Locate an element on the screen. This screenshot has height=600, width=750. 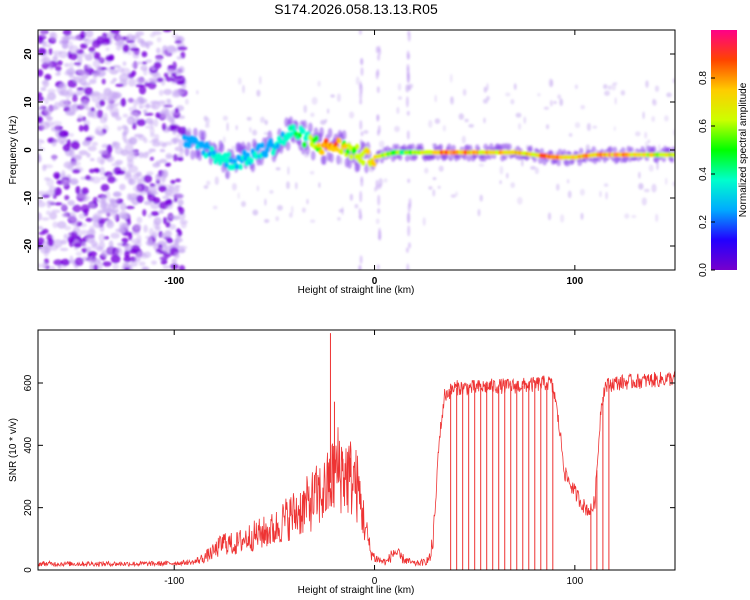
bottom-y-tick-label: 0 is located at coordinates (28, 570).